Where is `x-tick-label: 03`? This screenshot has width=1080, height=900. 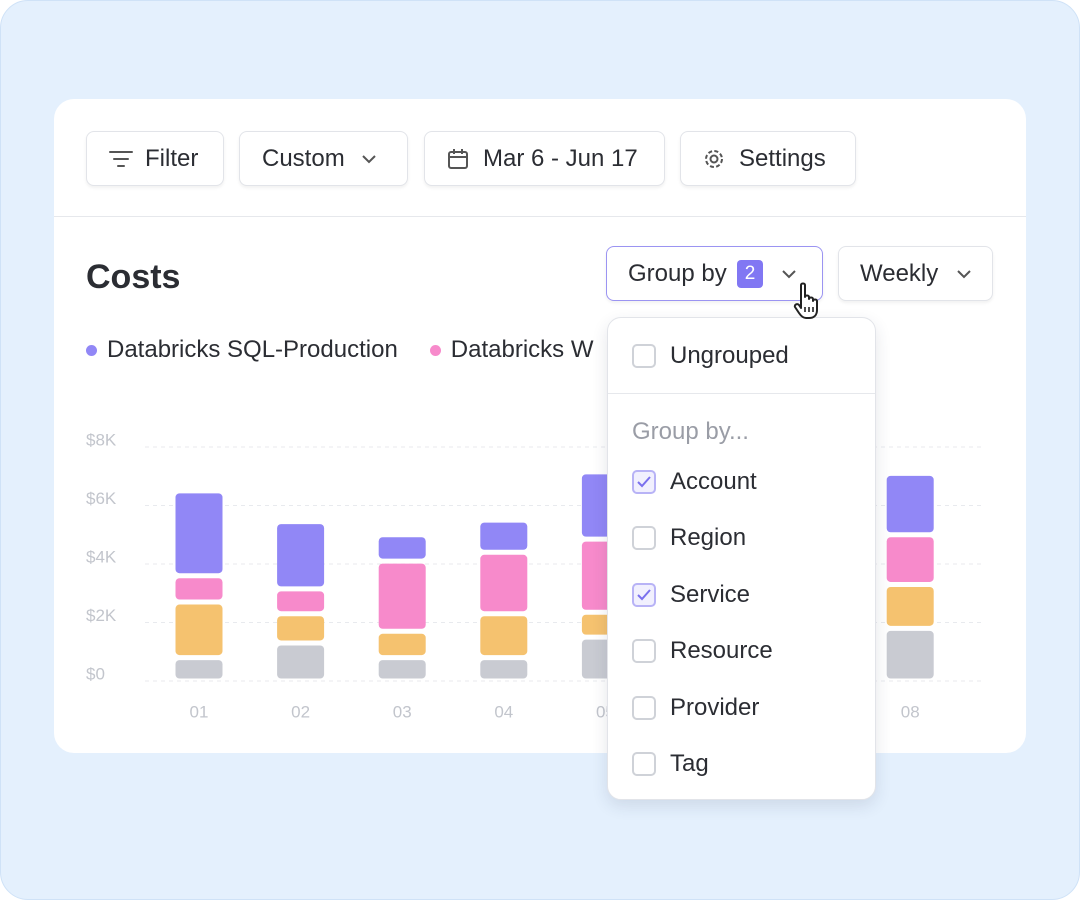
x-tick-label: 03 is located at coordinates (402, 711).